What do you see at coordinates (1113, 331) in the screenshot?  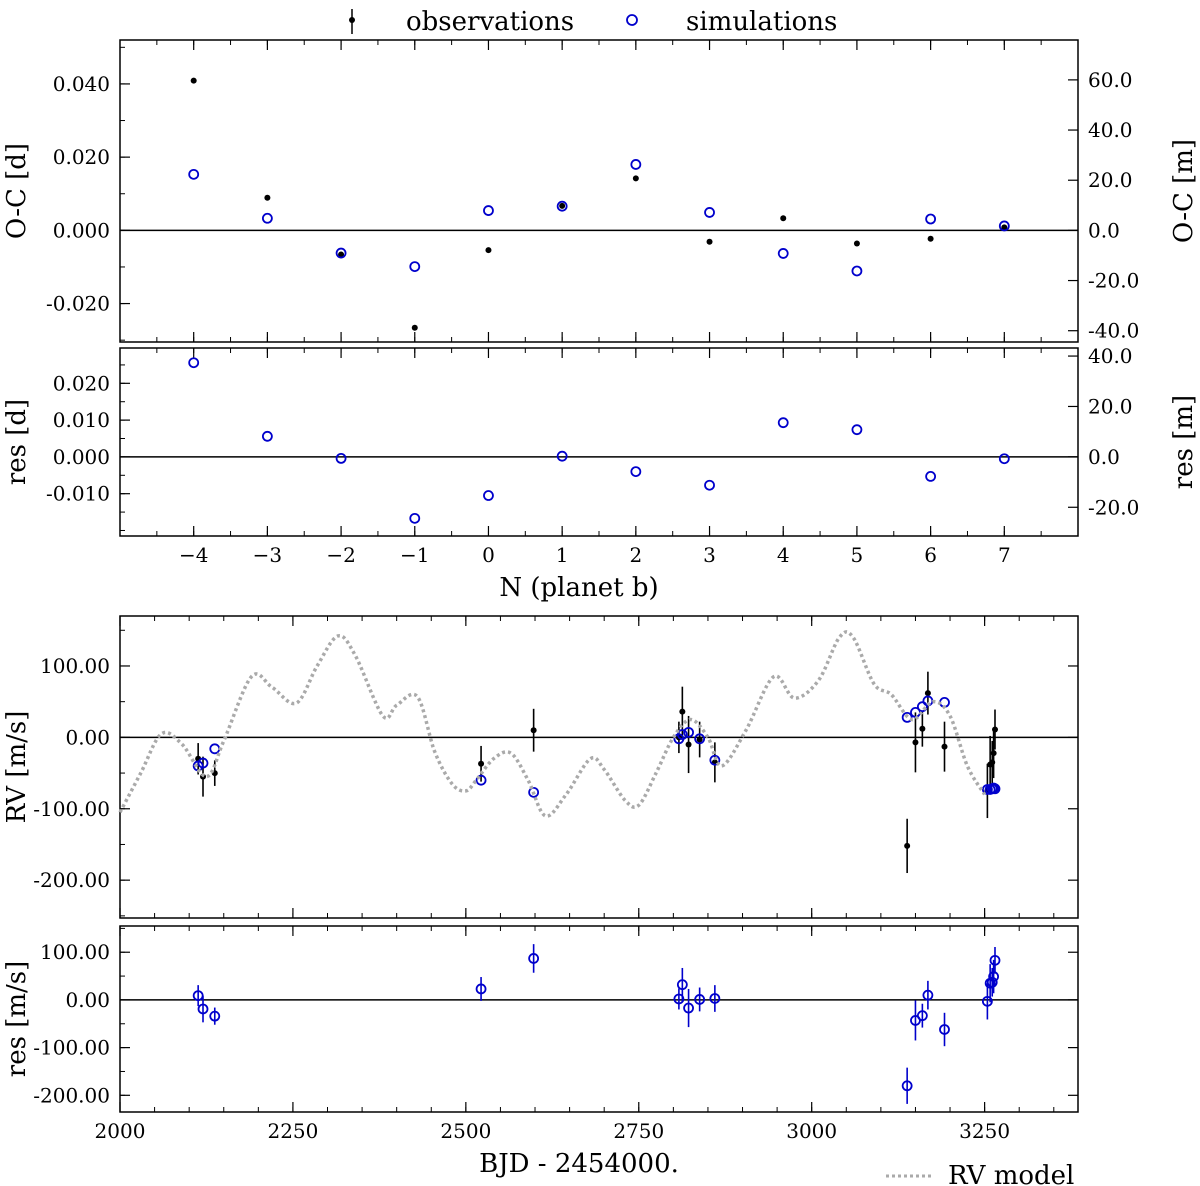 I see `oc_panel-ytick-right-label: -40.0` at bounding box center [1113, 331].